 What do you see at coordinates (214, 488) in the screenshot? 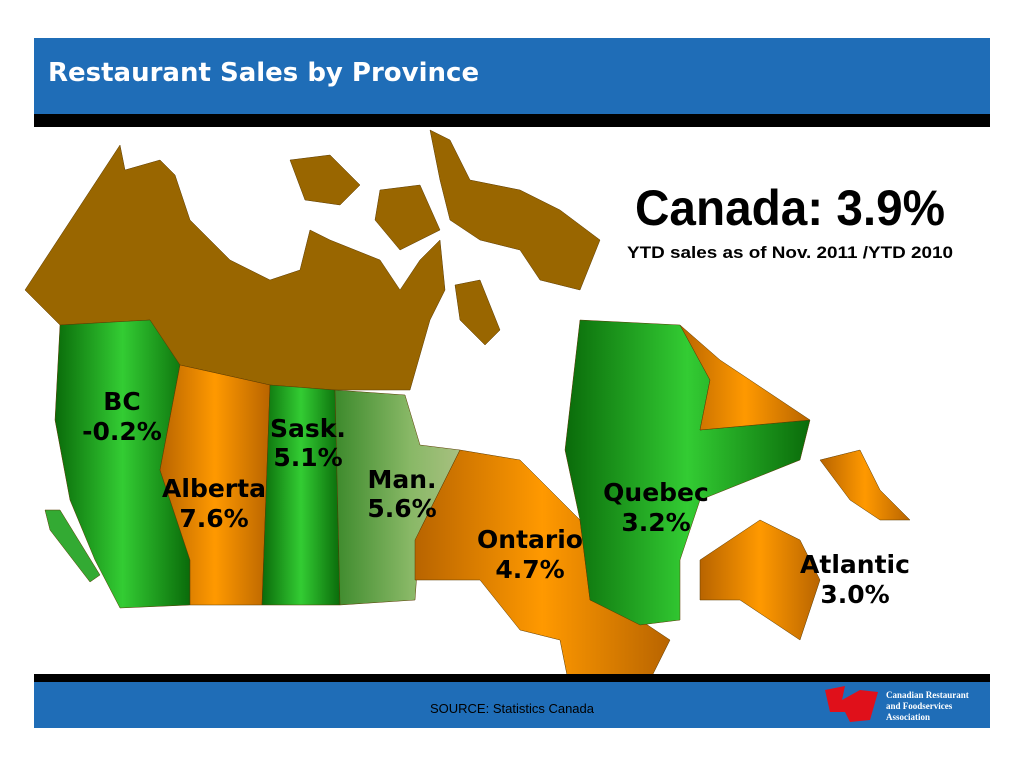
I see `region-name: Alberta` at bounding box center [214, 488].